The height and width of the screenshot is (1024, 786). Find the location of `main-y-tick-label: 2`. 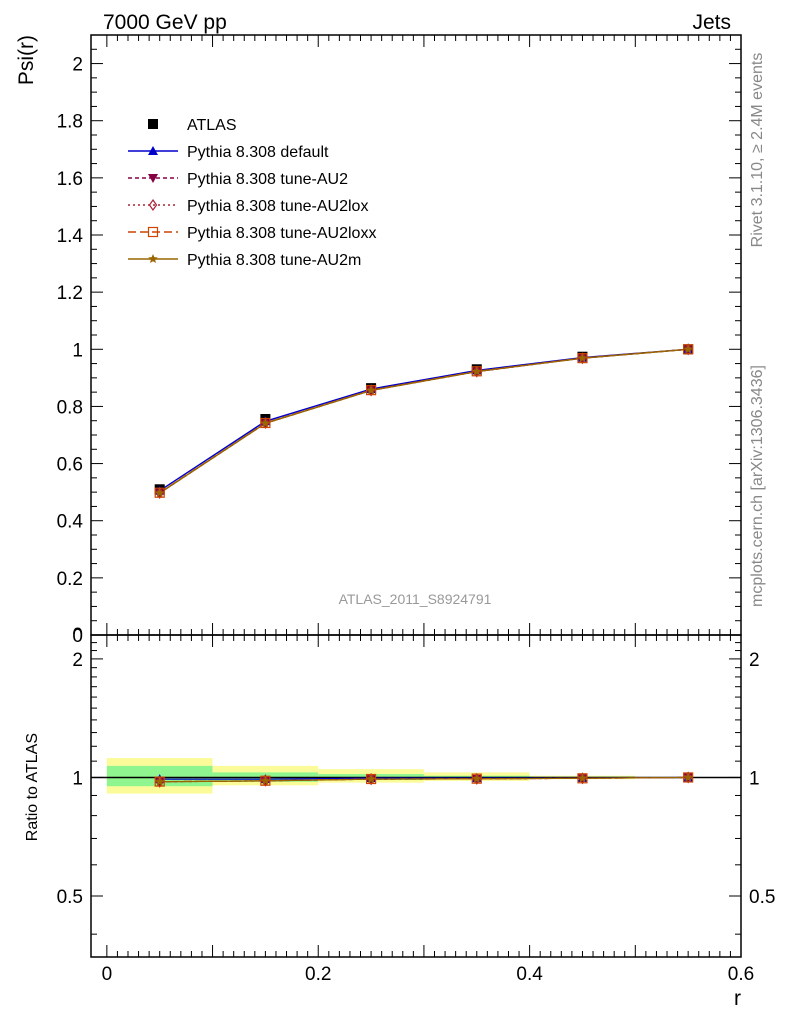

main-y-tick-label: 2 is located at coordinates (77, 65).